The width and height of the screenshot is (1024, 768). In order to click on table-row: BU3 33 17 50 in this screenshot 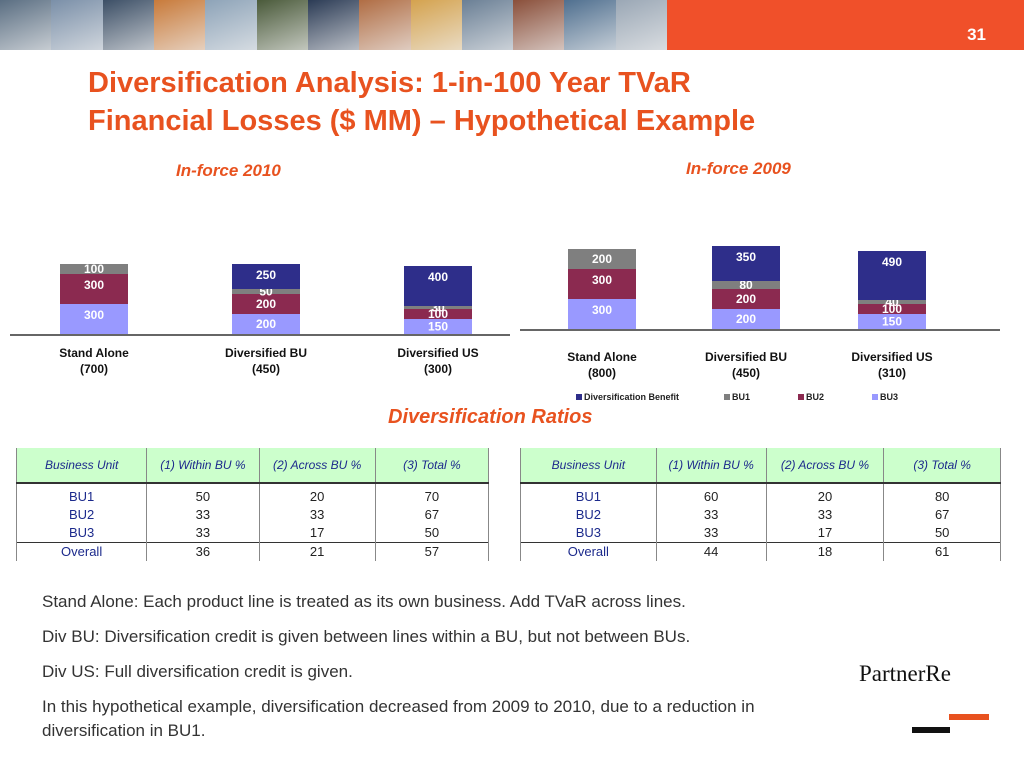, I will do `click(252, 533)`.